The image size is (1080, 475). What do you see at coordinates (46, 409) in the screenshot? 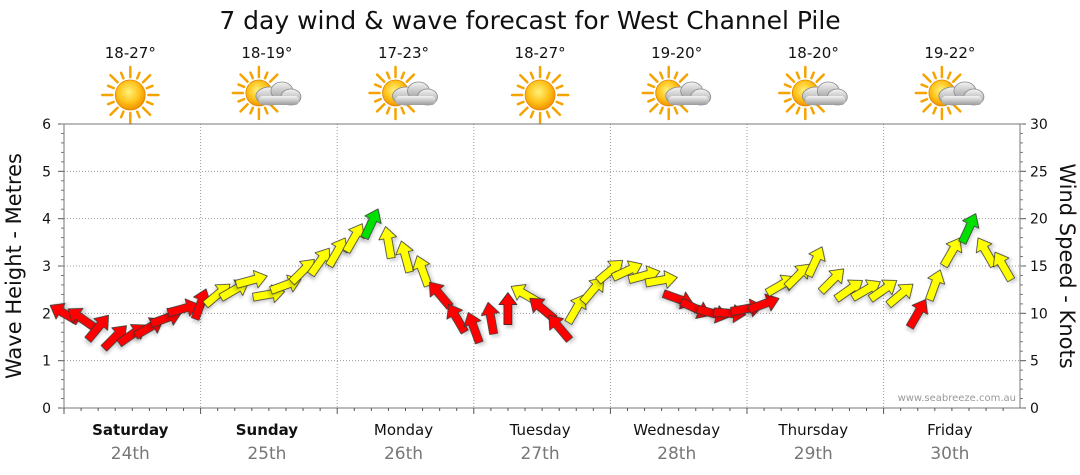
I see `left-tick-label: 0` at bounding box center [46, 409].